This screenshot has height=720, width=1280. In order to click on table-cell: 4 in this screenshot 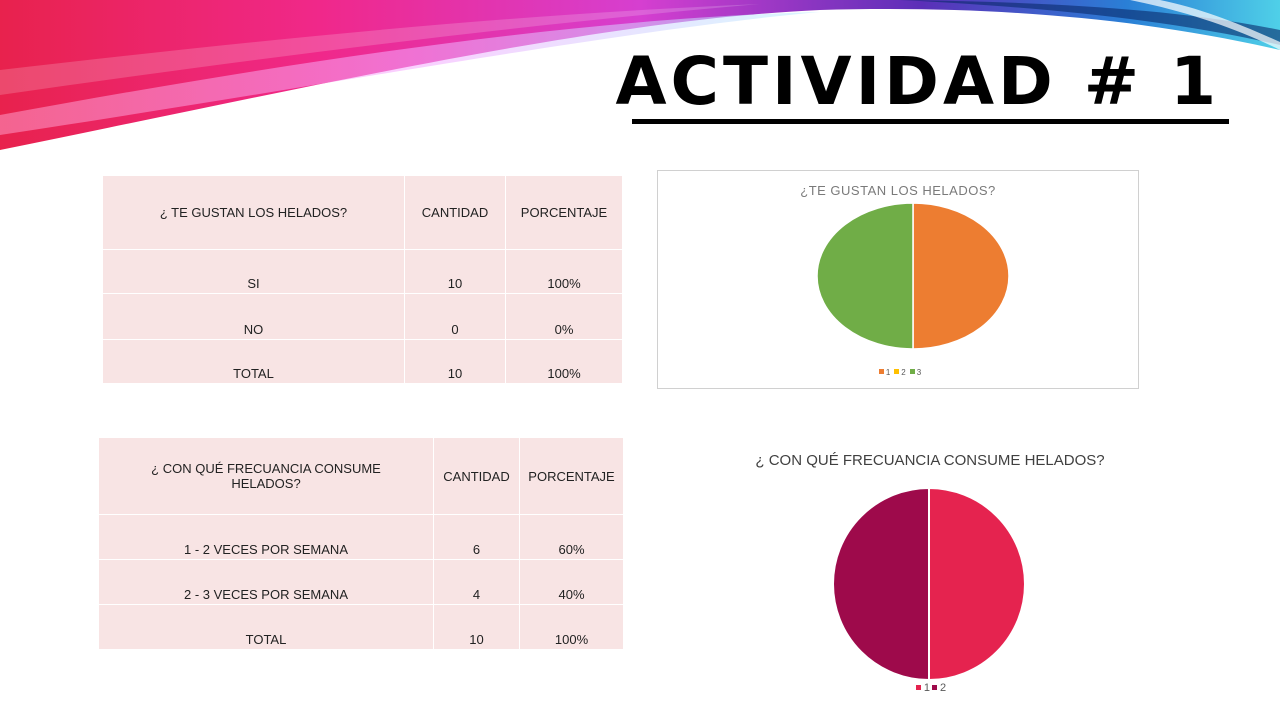, I will do `click(476, 582)`.